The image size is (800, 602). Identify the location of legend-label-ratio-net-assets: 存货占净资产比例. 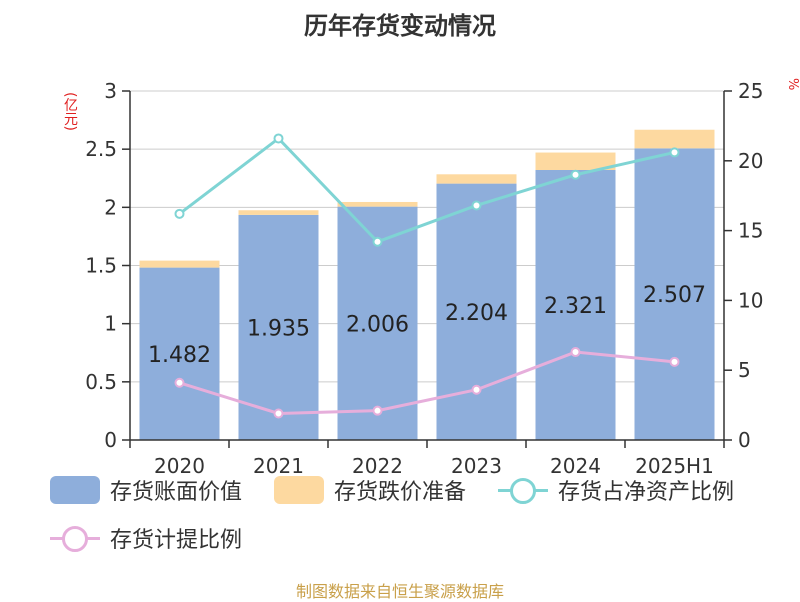
(646, 492).